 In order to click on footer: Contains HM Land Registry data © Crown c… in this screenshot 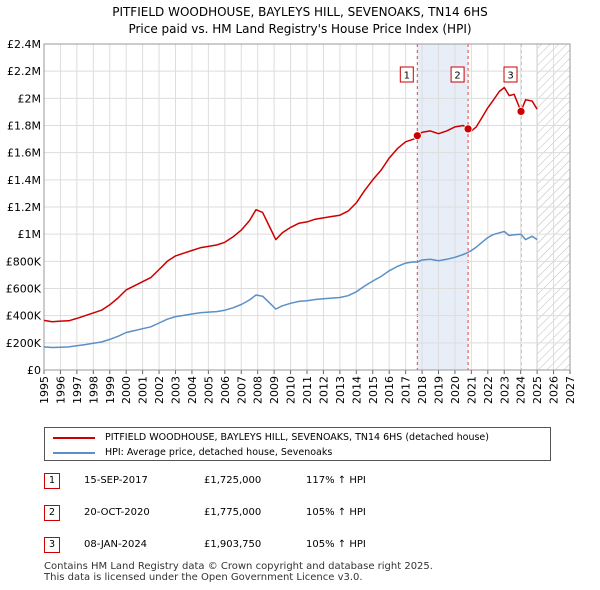, I will do `click(238, 572)`.